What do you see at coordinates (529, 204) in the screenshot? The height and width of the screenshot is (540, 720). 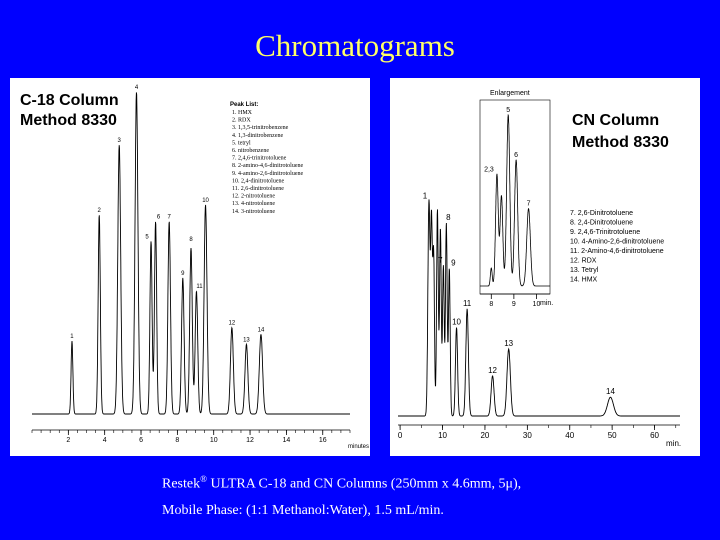 I see `inset-peak-label: 7` at bounding box center [529, 204].